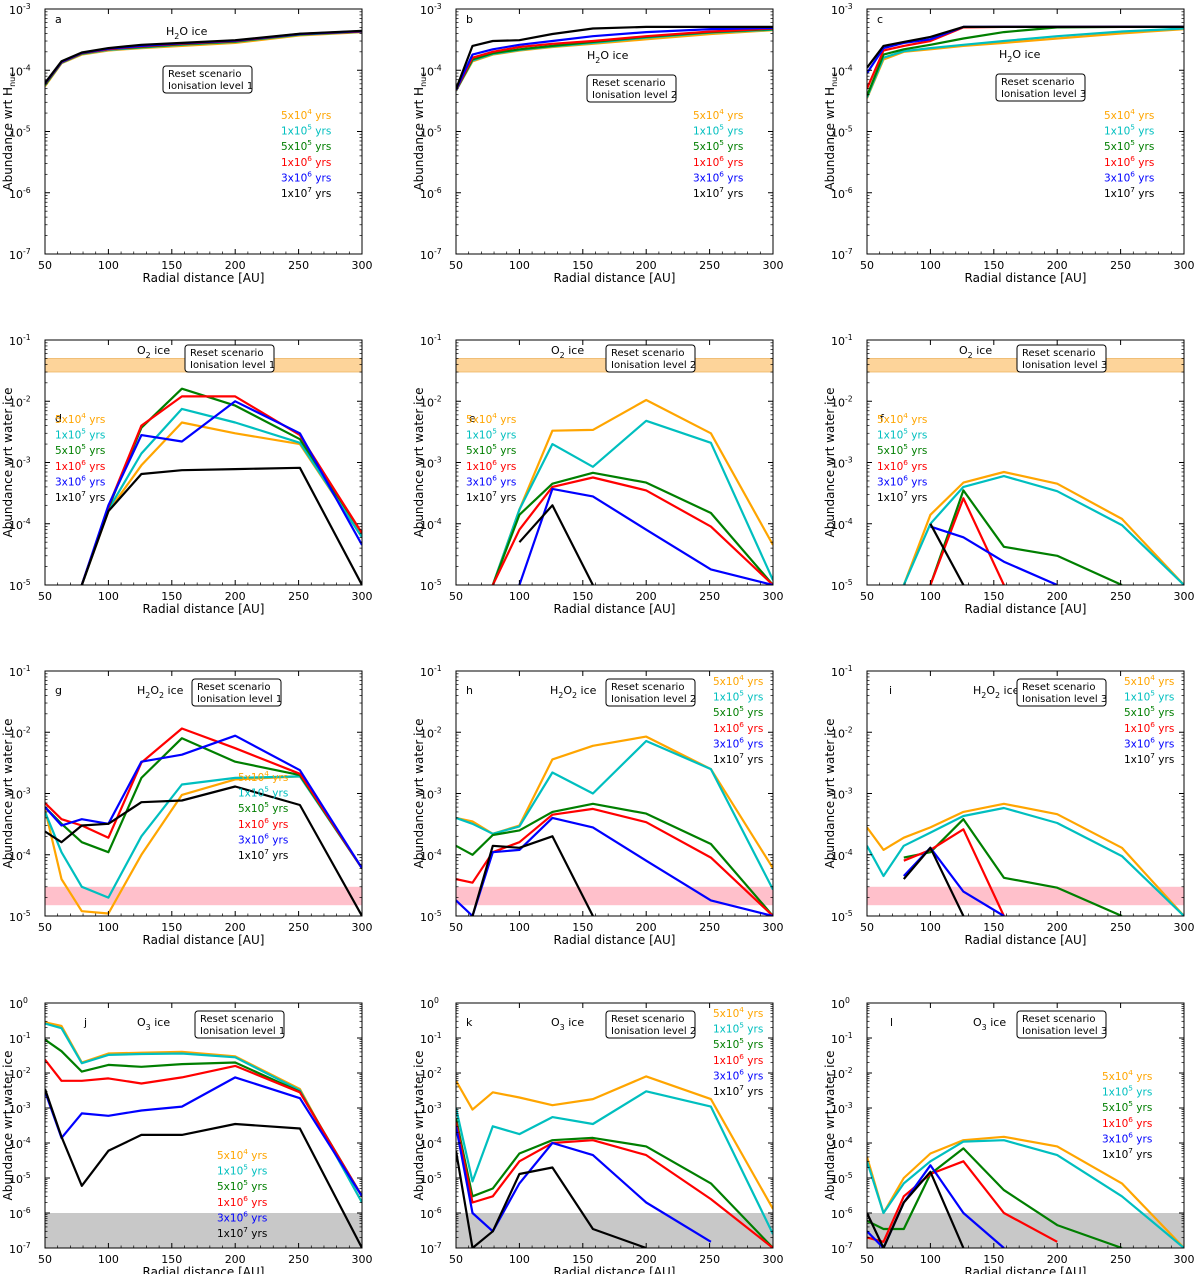  I want to click on species-label: H2O ice, so click(608, 57).